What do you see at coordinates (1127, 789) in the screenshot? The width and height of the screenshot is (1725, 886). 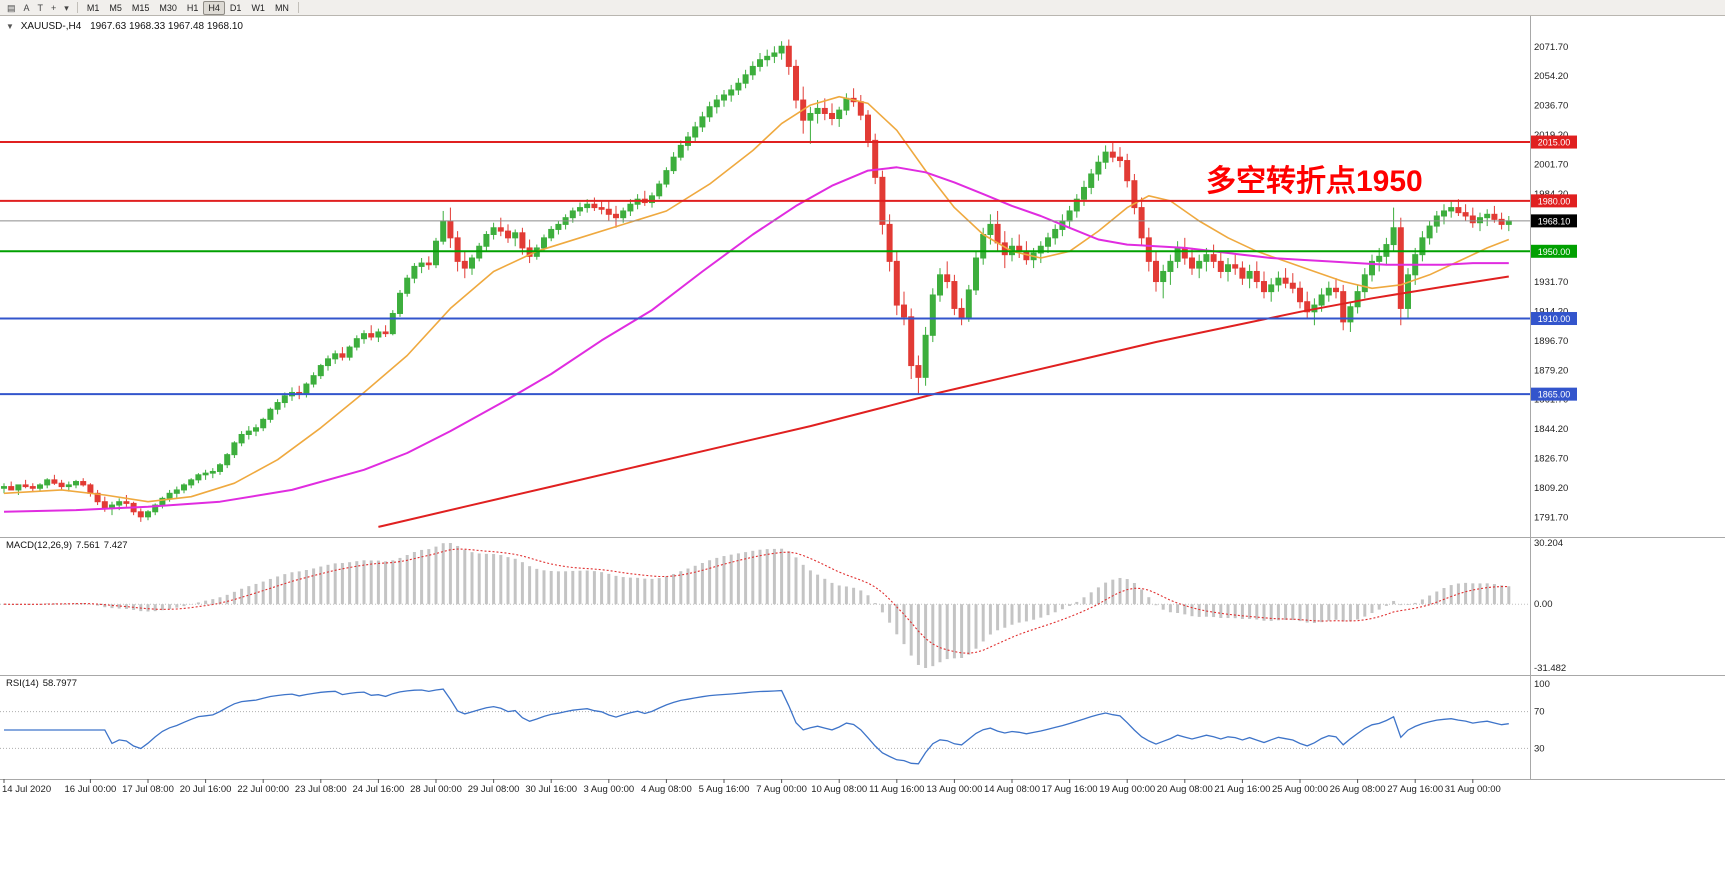 I see `svg-text: 19 Aug 00:00` at bounding box center [1127, 789].